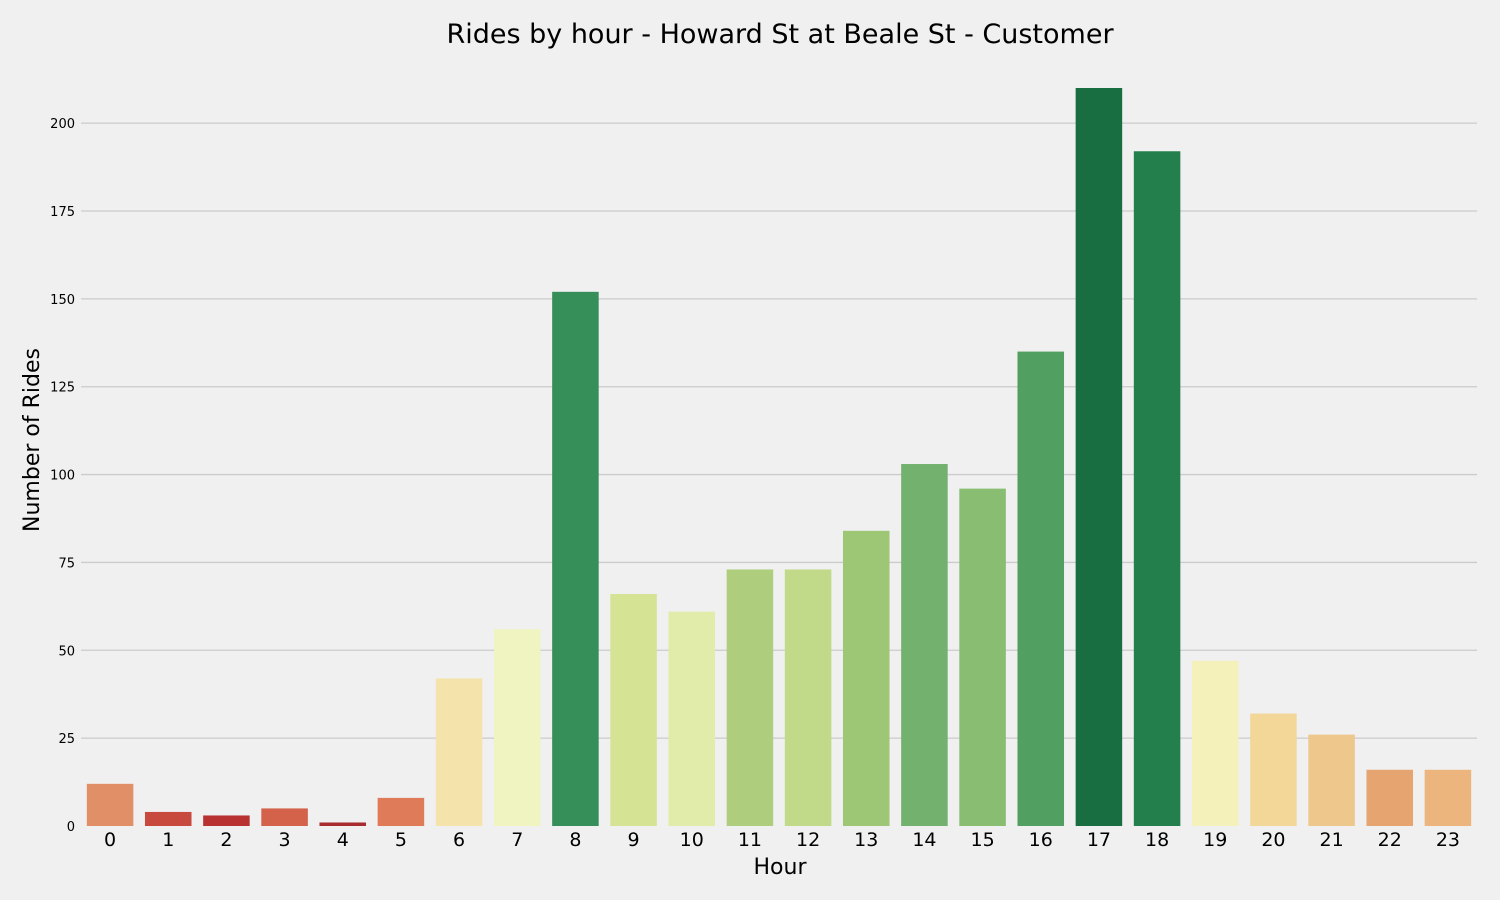 Image resolution: width=1500 pixels, height=900 pixels. Describe the element at coordinates (692, 840) in the screenshot. I see `x-tick-label: 10` at that location.